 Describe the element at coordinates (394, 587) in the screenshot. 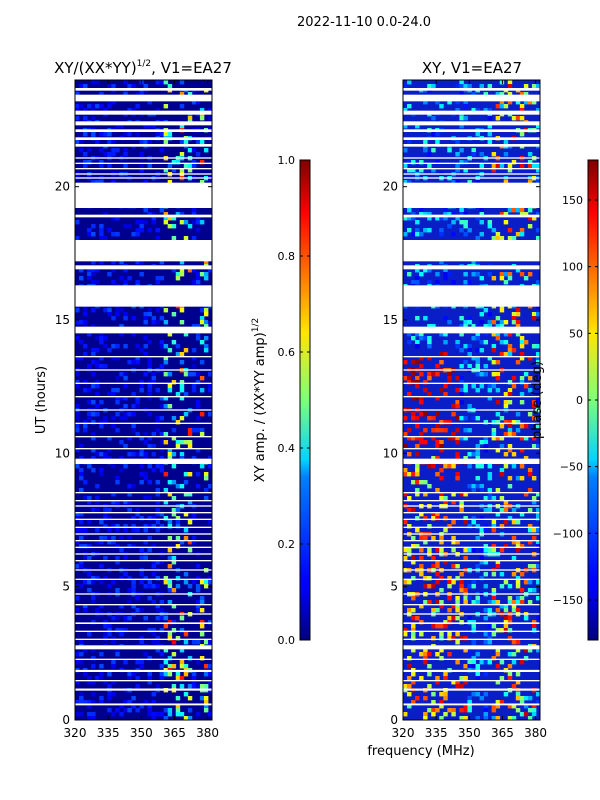

I see `y-tick-label: 5` at that location.